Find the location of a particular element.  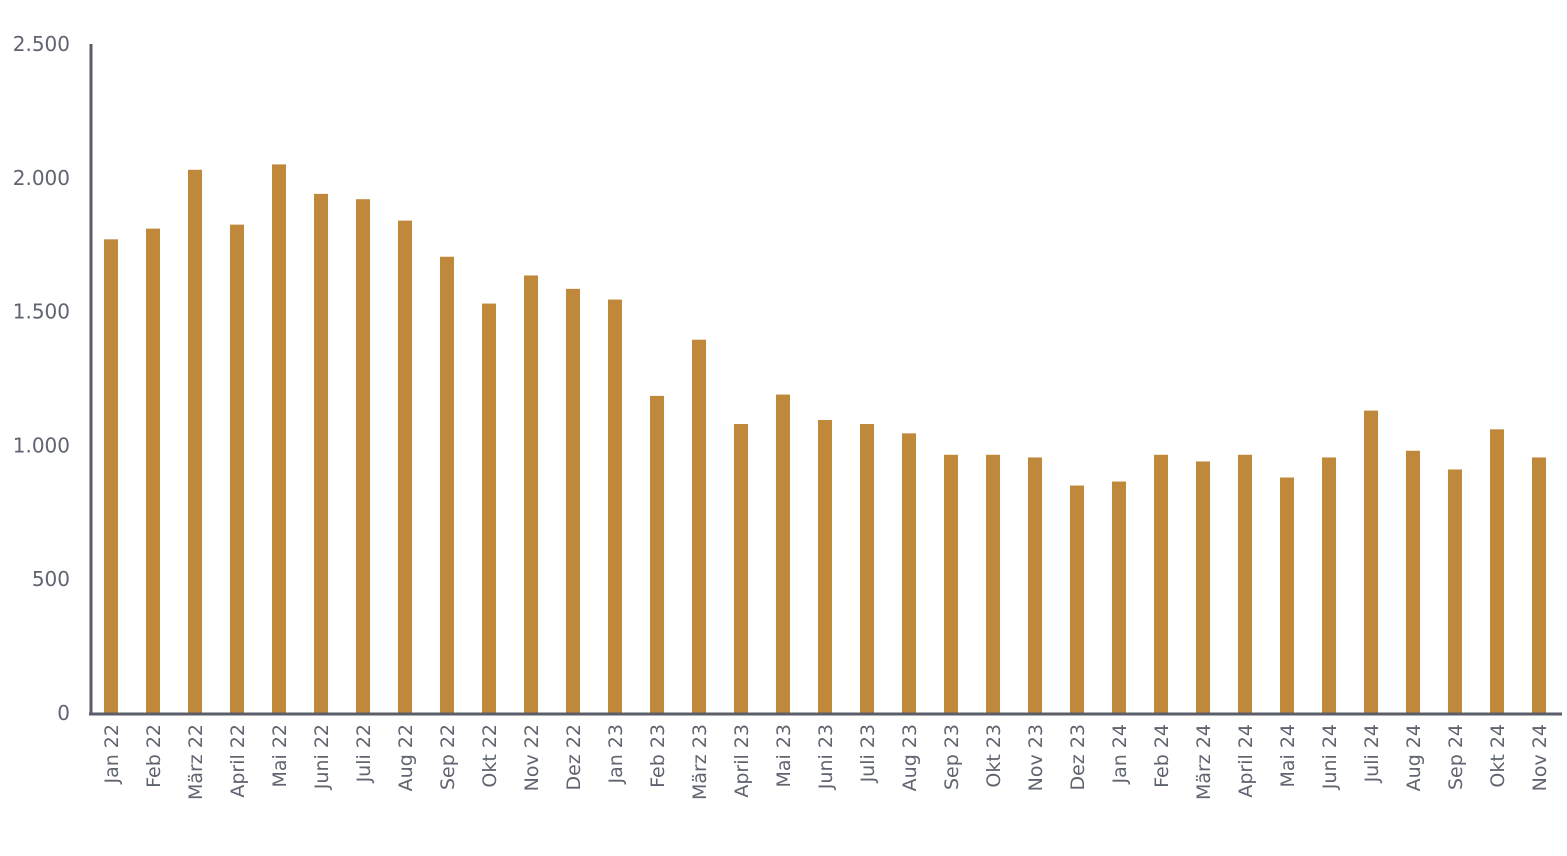

x-tick-label: Sep 22 is located at coordinates (448, 757).